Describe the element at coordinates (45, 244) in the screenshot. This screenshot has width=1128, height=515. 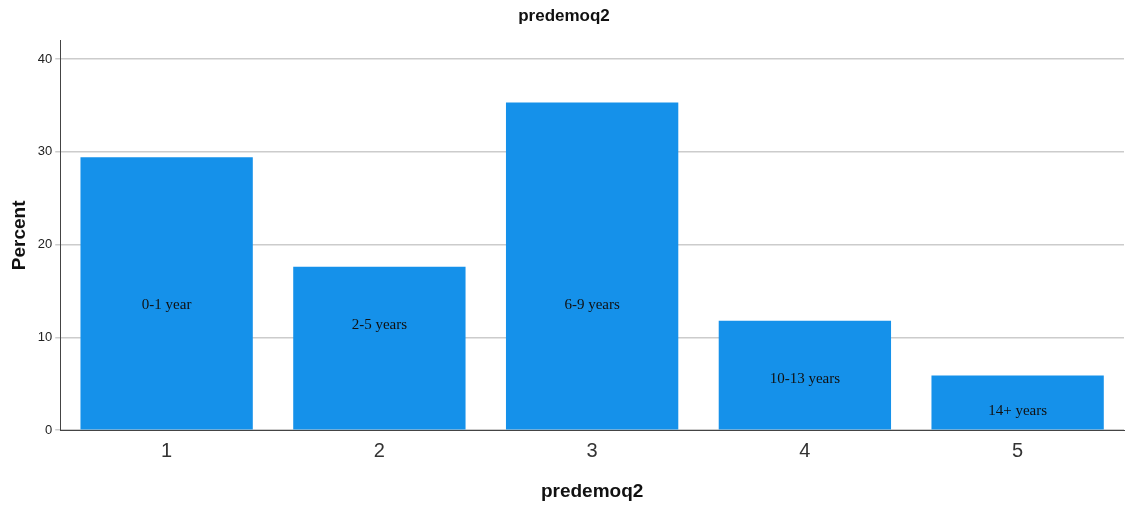
I see `y-tick-label: 20` at that location.